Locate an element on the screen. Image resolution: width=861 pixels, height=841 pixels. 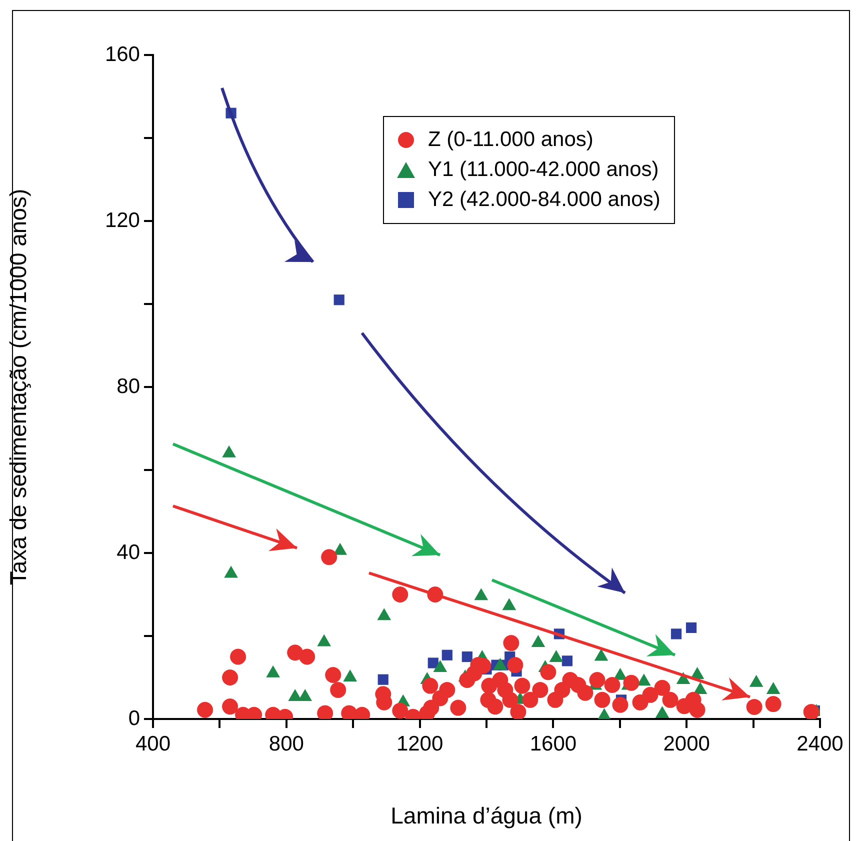
y-tick-label: 80 is located at coordinates (128, 386).